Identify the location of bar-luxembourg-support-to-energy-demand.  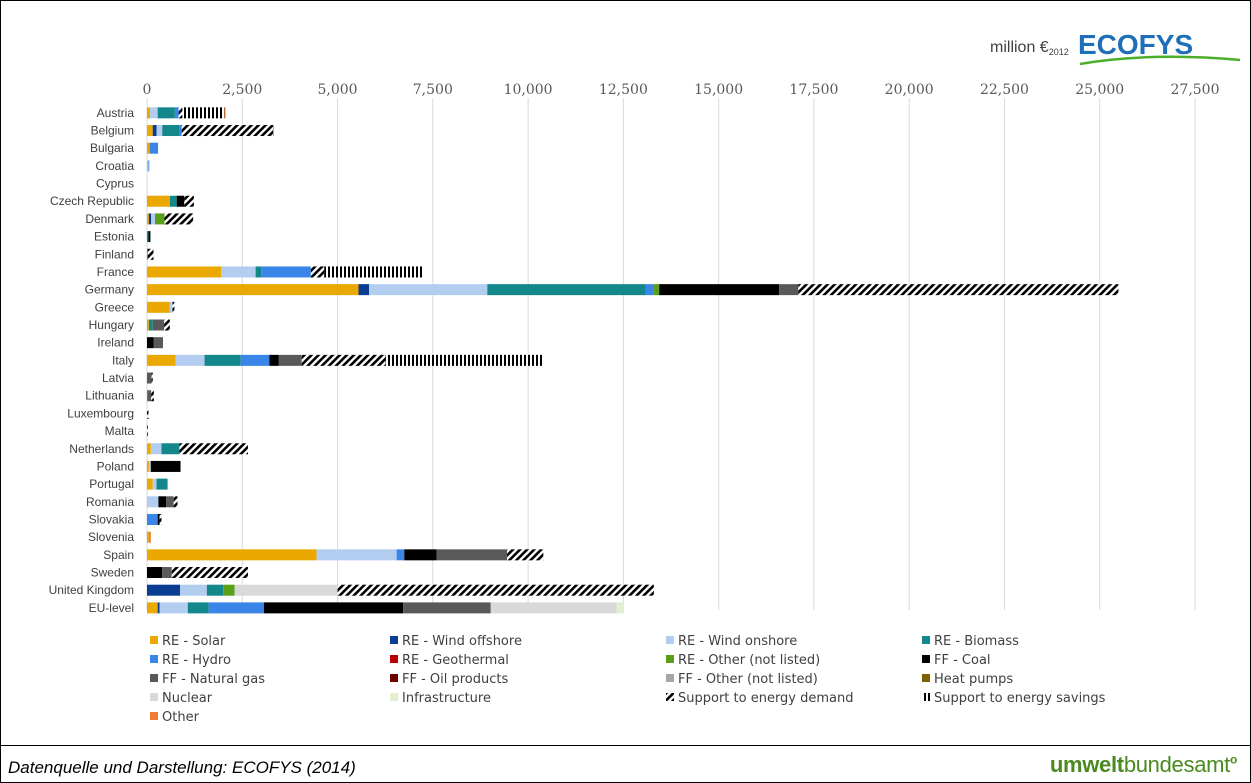
(148, 413).